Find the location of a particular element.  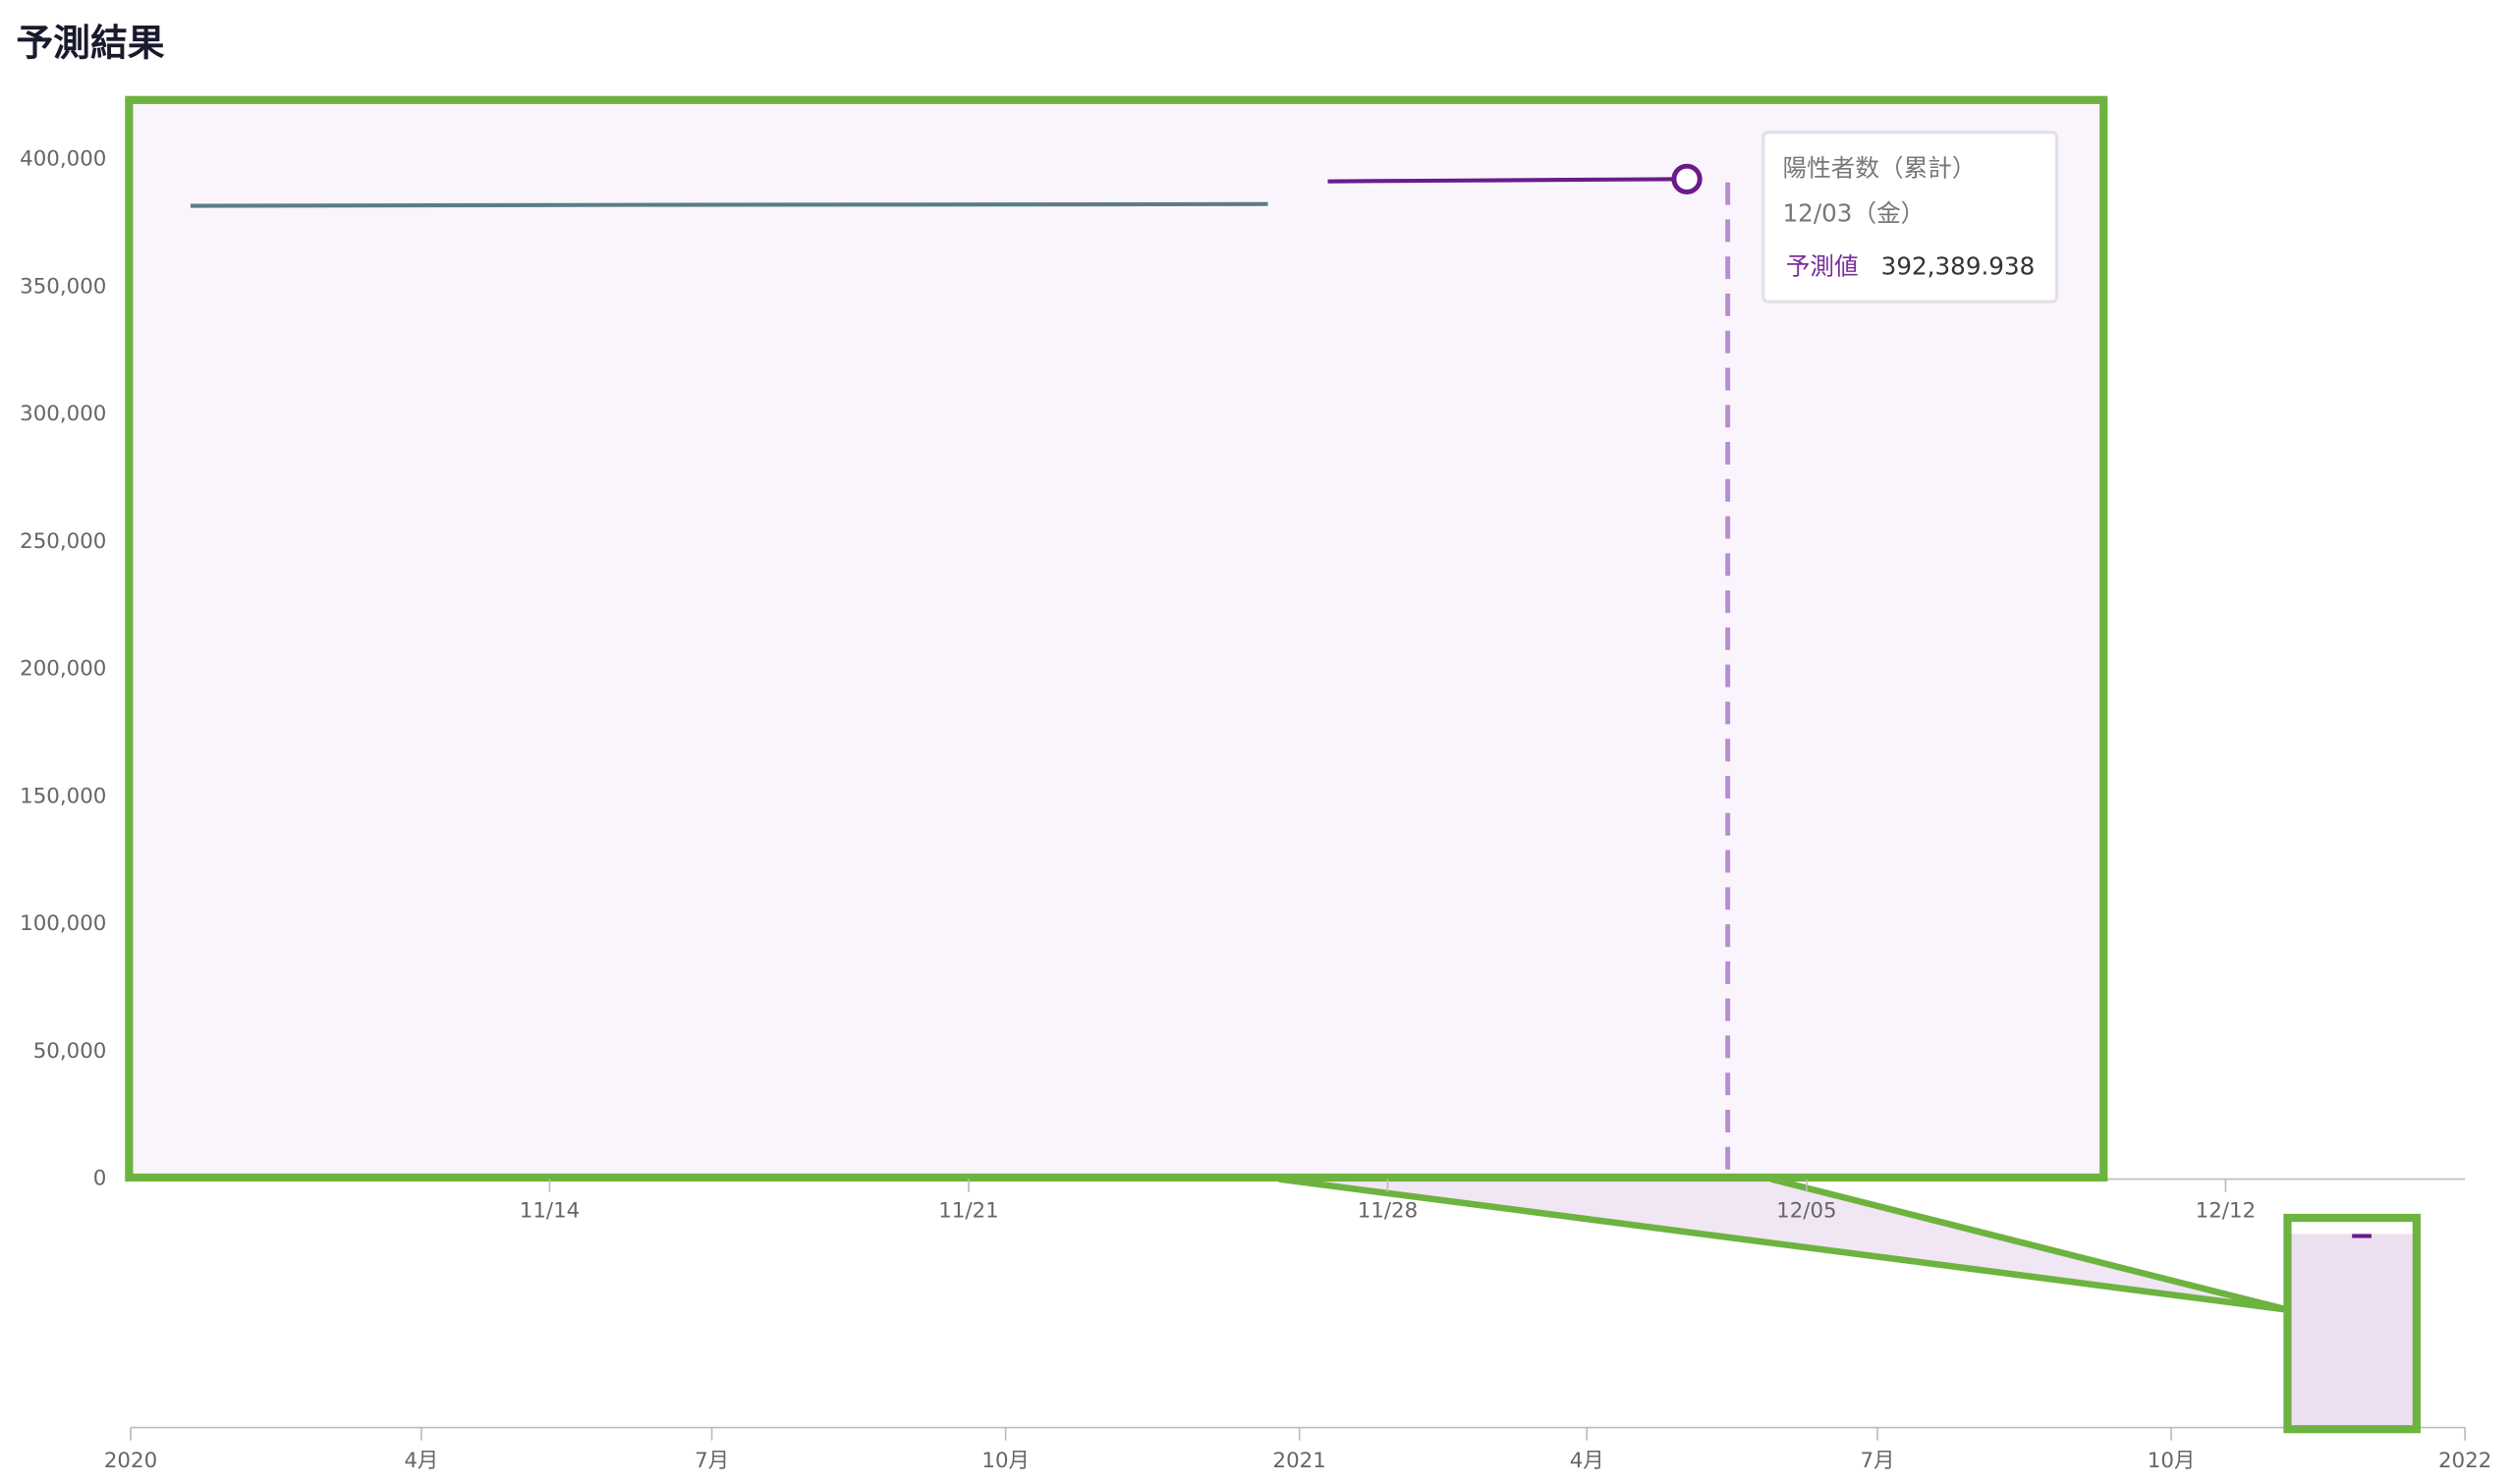

x-tick-label: 12/12 is located at coordinates (2226, 1210).